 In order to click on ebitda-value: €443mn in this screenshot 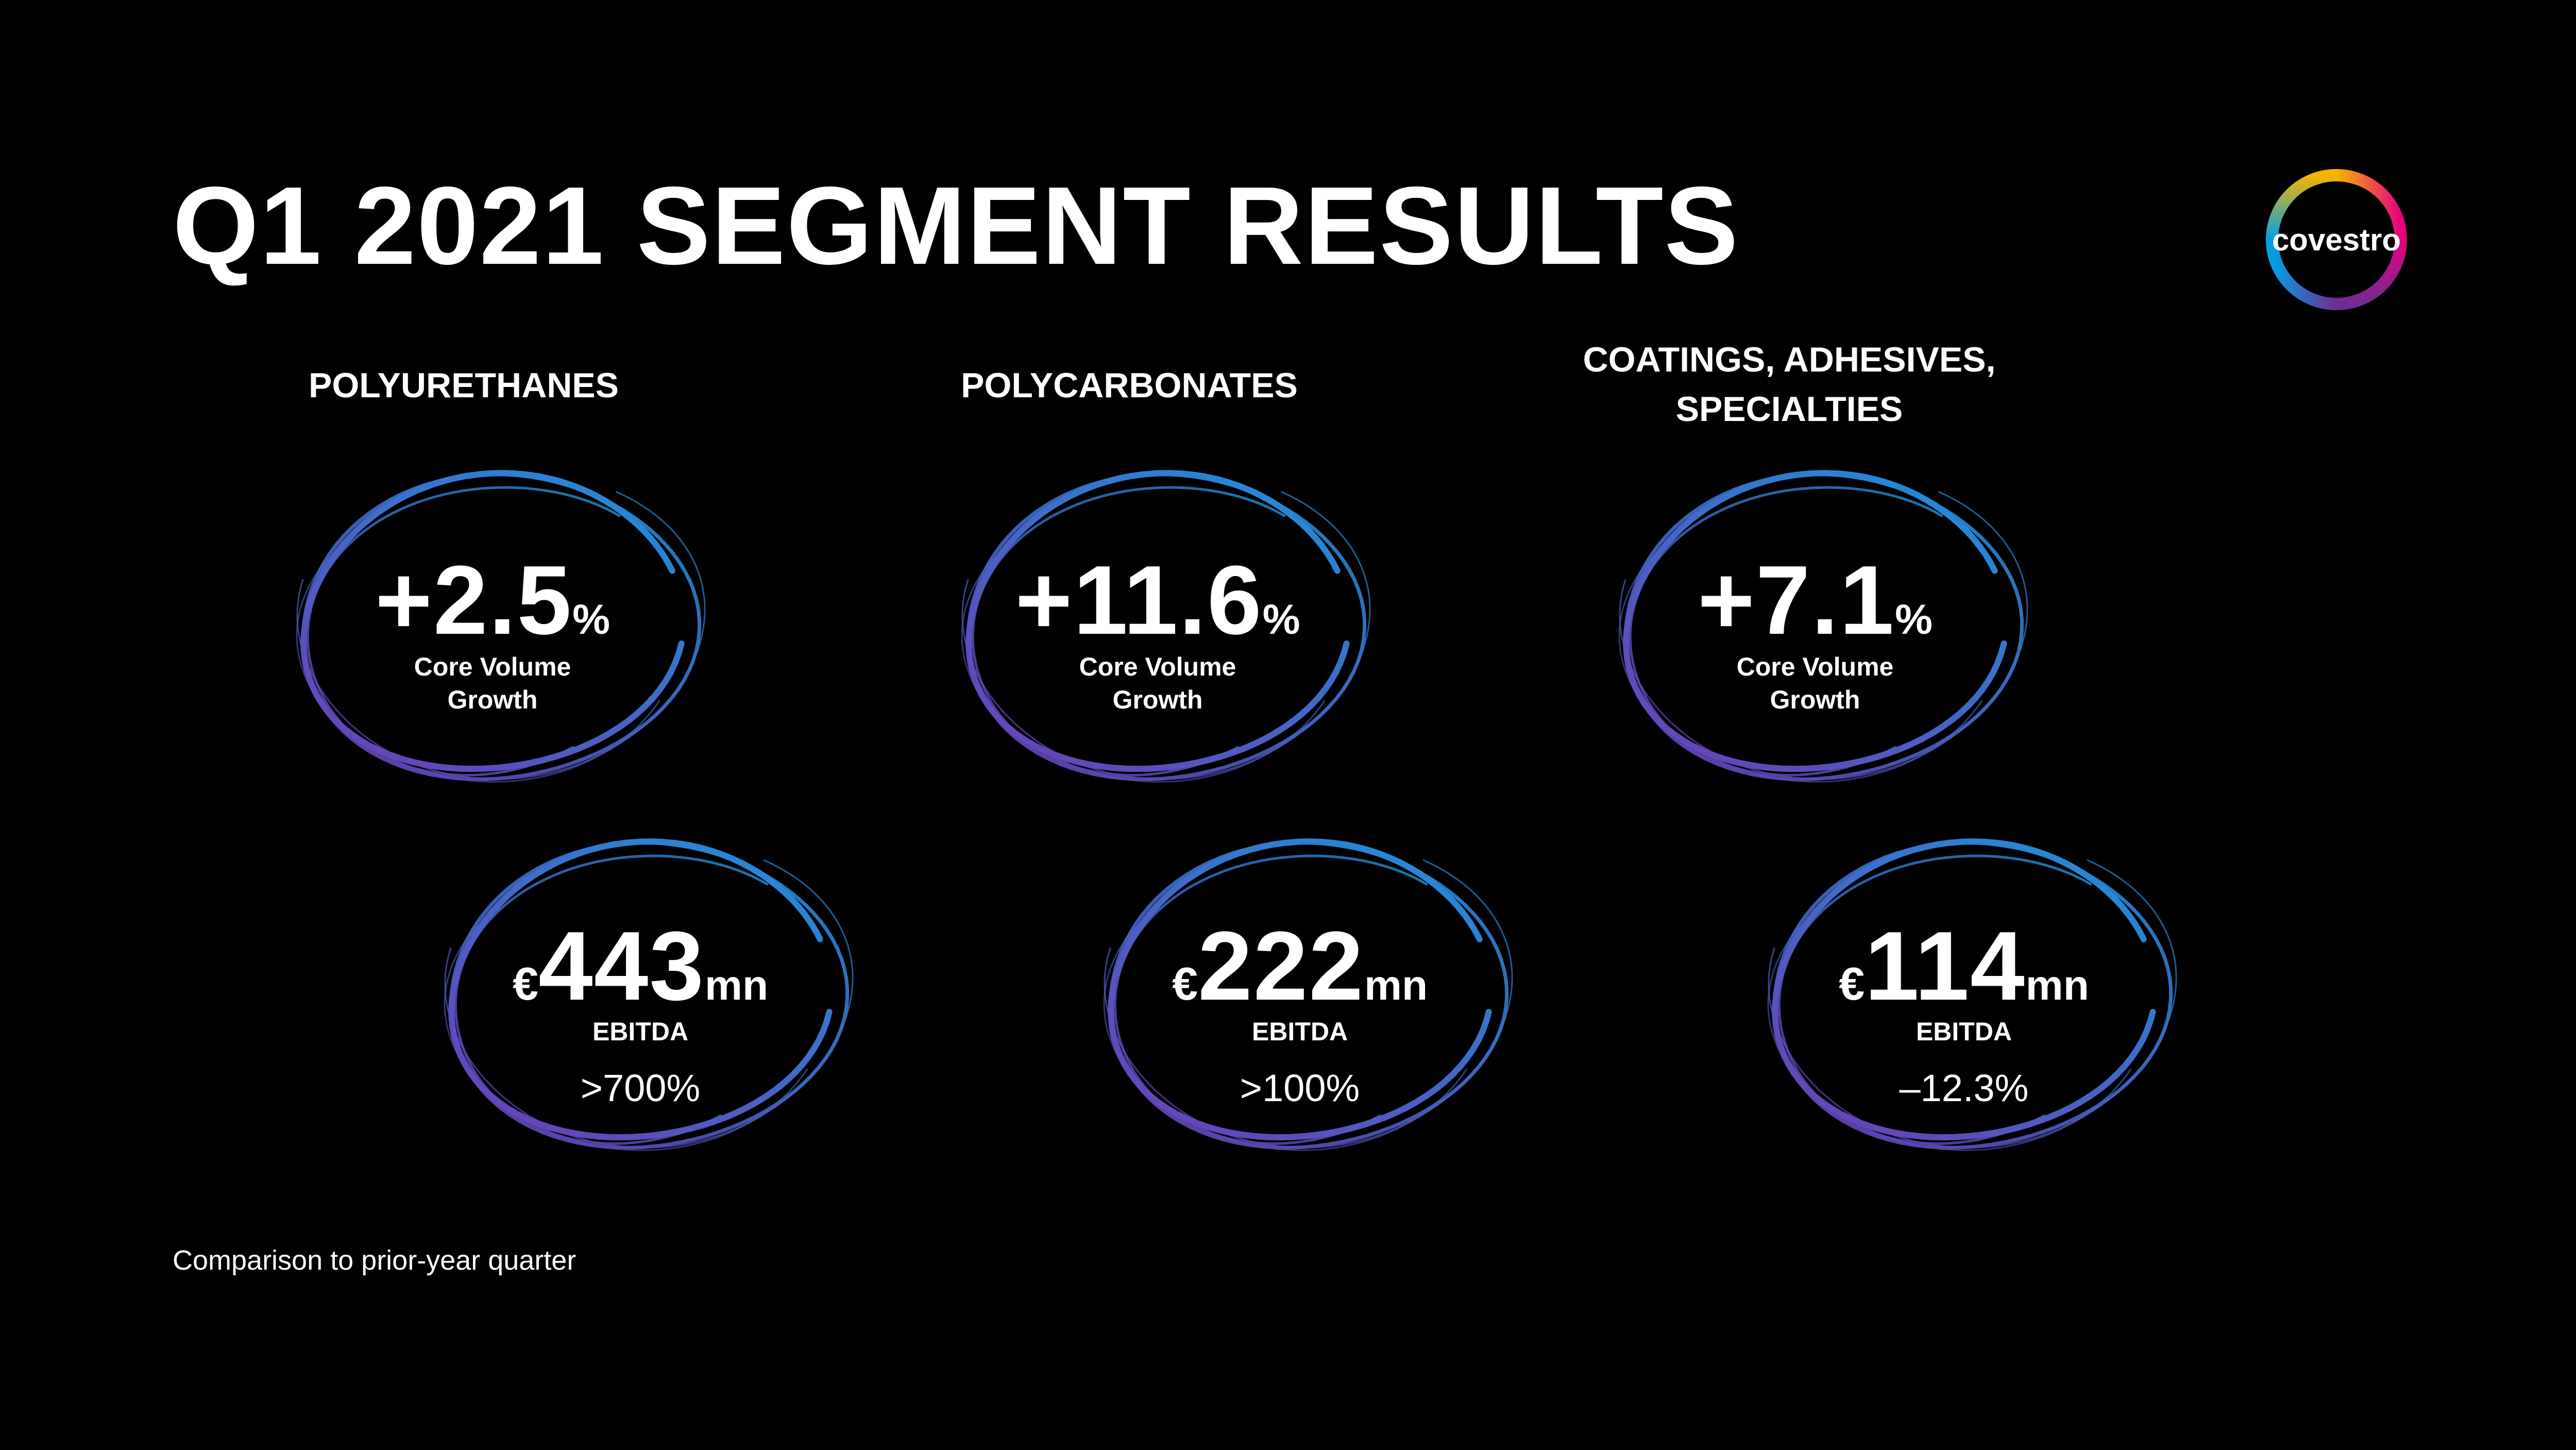, I will do `click(640, 966)`.